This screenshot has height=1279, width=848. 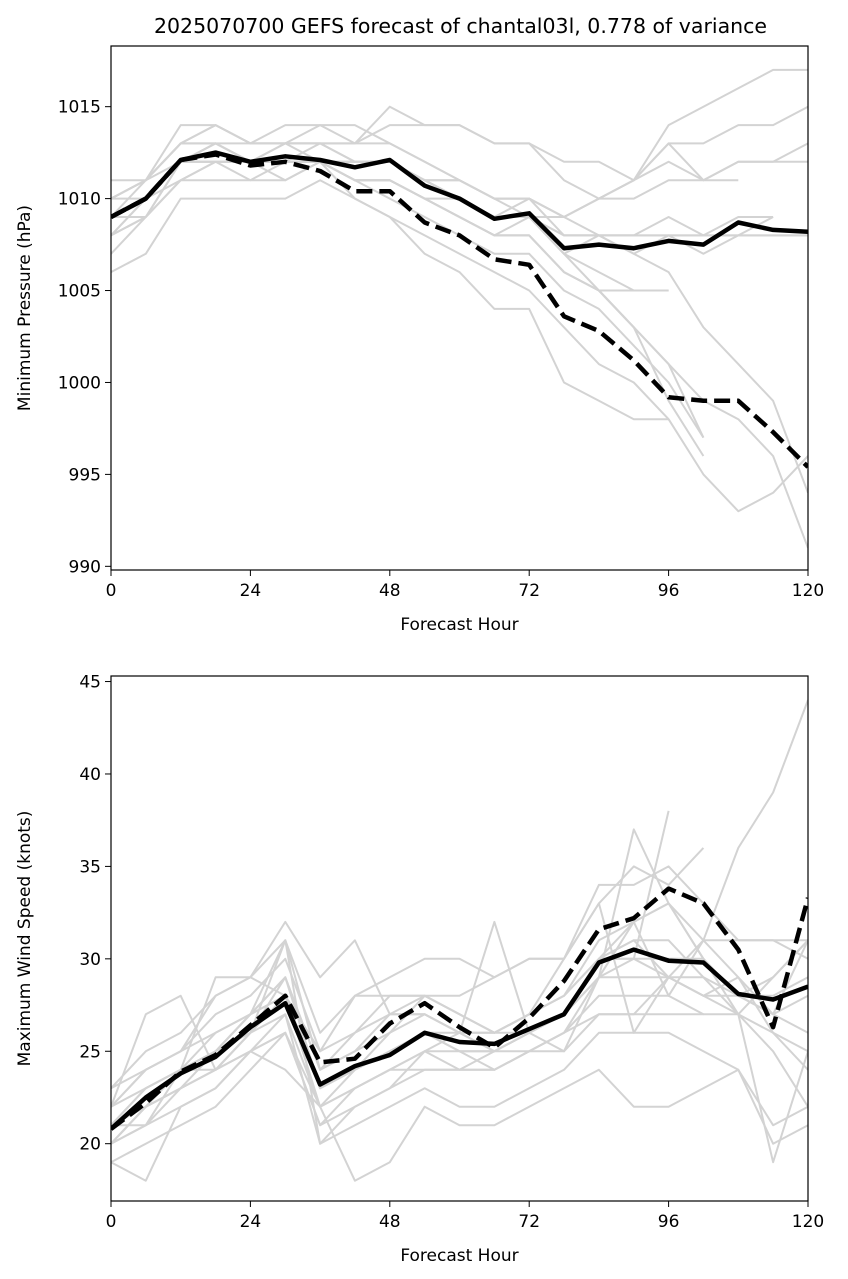 What do you see at coordinates (90, 867) in the screenshot?
I see `wind-y-tick-label: 35` at bounding box center [90, 867].